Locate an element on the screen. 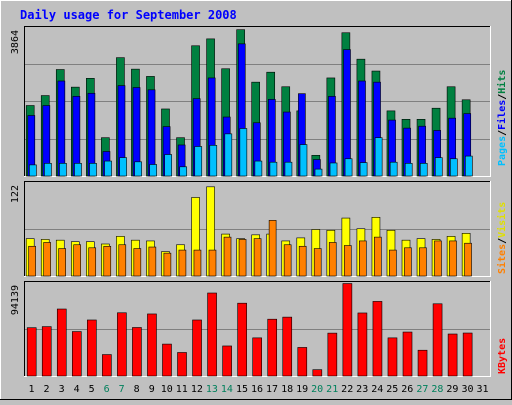  x-tick-label: 15 is located at coordinates (242, 389).